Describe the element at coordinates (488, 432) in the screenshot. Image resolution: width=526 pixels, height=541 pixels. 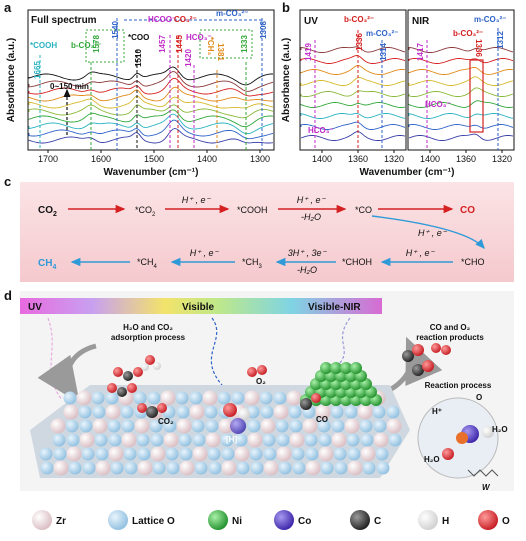
I see `zoom-h` at that location.